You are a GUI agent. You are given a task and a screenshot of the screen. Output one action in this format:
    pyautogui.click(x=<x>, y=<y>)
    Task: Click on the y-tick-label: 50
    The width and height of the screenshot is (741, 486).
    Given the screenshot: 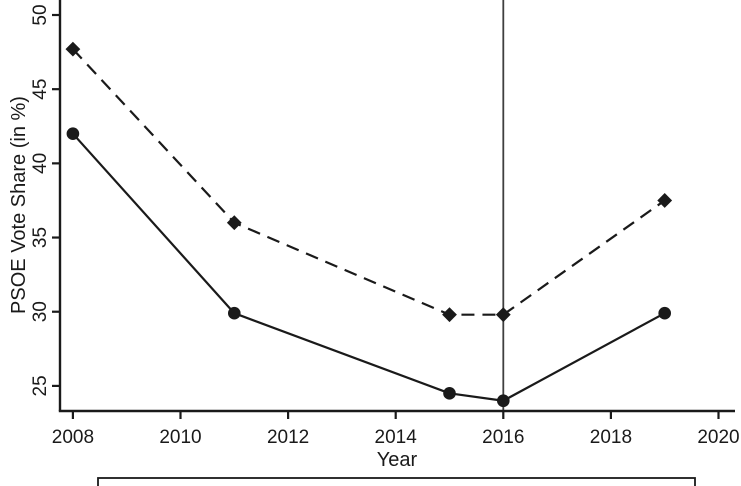 What is the action you would take?
    pyautogui.click(x=40, y=14)
    